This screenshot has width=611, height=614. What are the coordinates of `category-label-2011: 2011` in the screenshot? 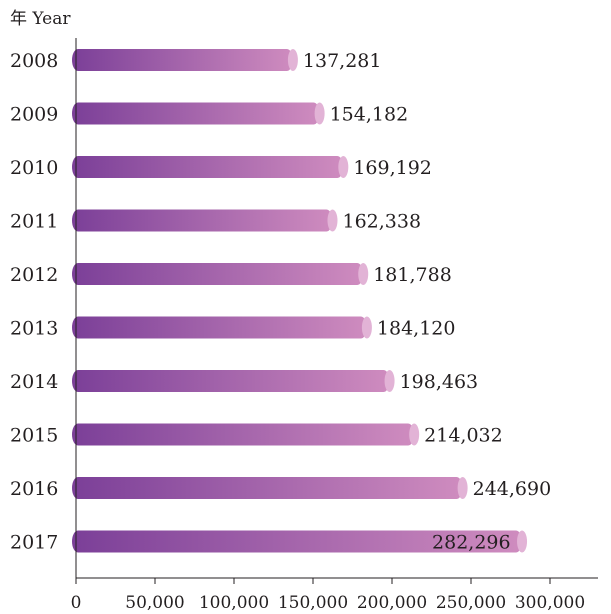 It's located at (34, 222).